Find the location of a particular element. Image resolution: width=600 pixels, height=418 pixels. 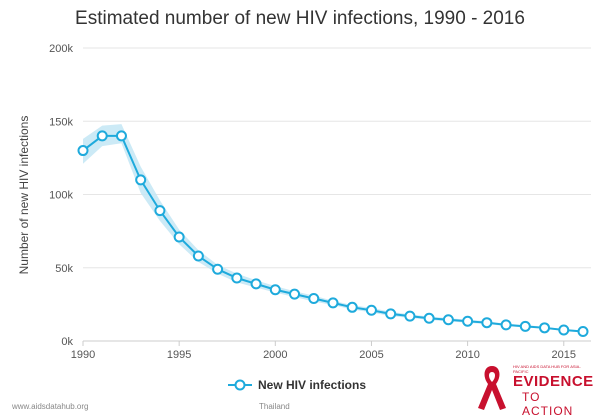

footer-url: www.aidsdatahub.org is located at coordinates (50, 406).